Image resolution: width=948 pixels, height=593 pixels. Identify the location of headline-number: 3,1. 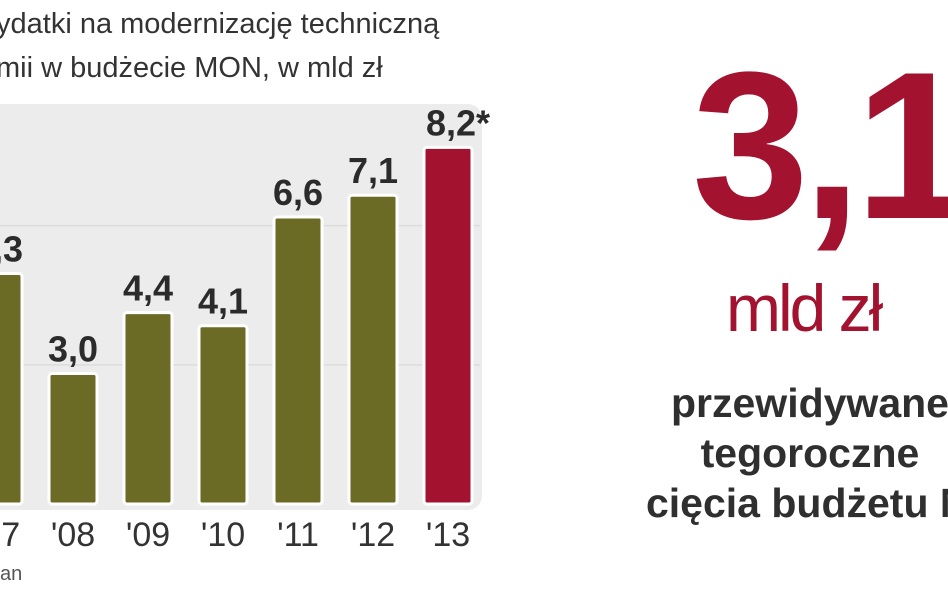
(820, 145).